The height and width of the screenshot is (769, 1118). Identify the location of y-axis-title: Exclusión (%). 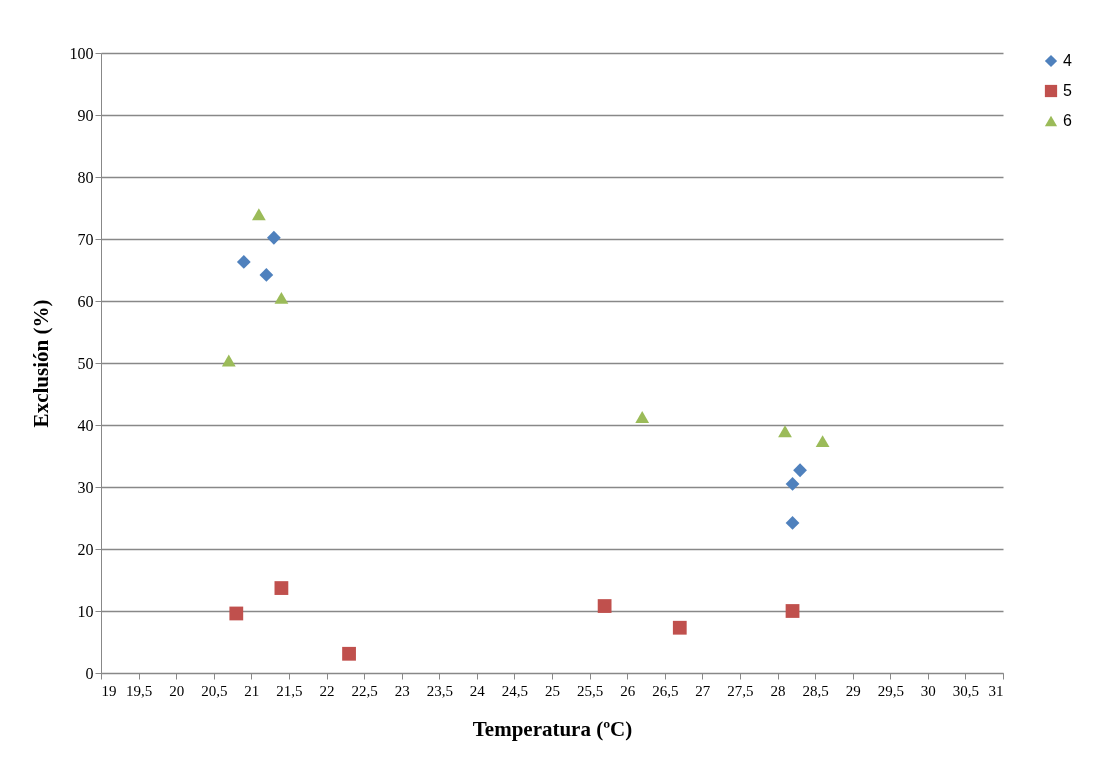
(40, 363).